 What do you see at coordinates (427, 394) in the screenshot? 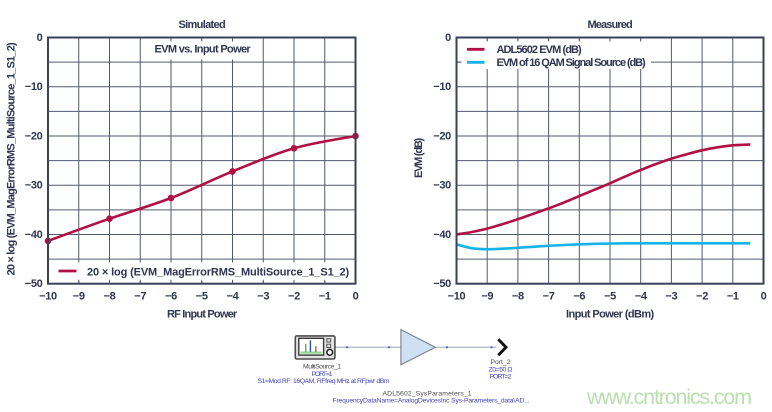
I see `svg-text: ADL5602_SysParameters_1` at bounding box center [427, 394].